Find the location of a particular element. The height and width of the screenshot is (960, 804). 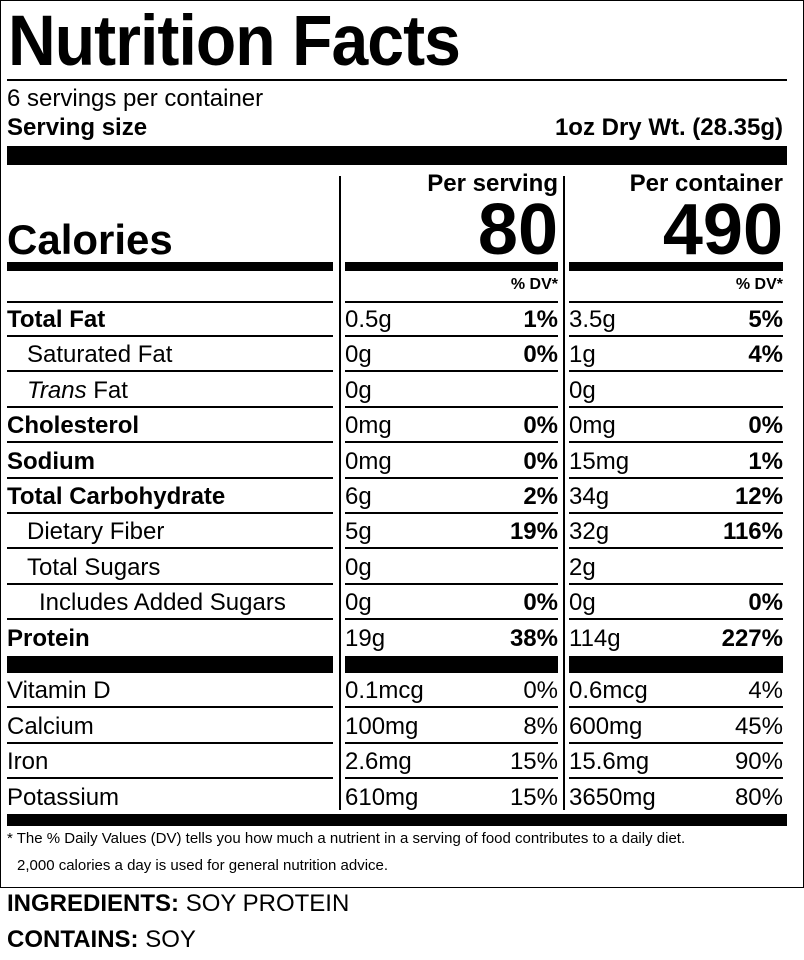

container-amount: 0g is located at coordinates (582, 390).